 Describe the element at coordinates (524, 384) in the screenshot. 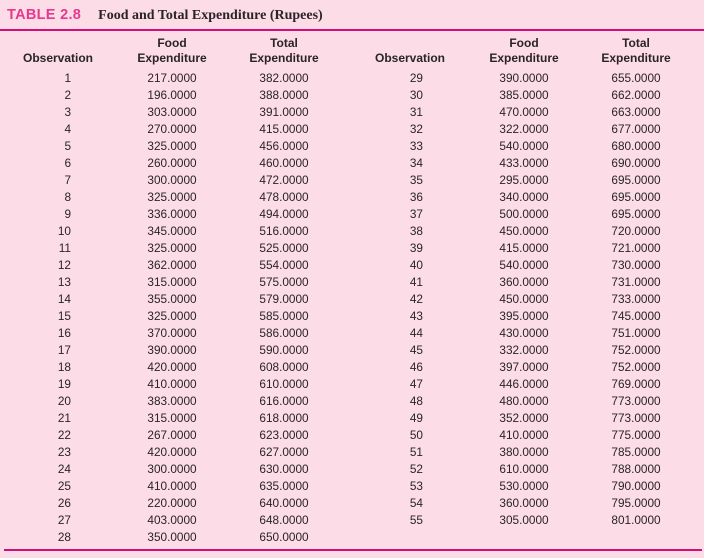

I see `food-expenditure-cell: 446.0000` at that location.